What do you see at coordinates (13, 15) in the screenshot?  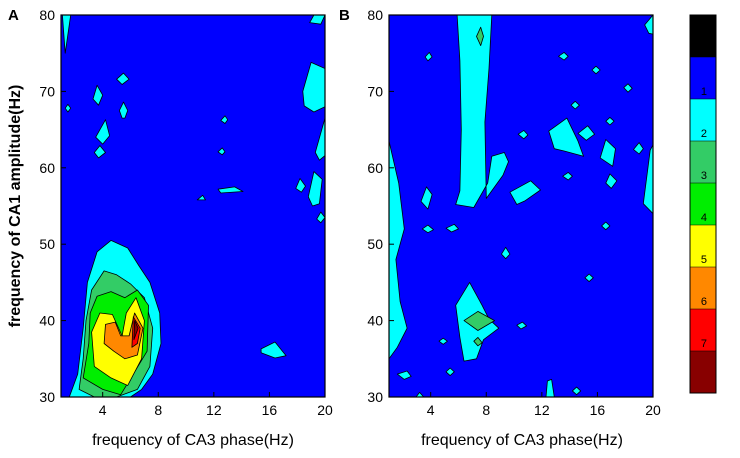 I see `panel-a-label: A` at bounding box center [13, 15].